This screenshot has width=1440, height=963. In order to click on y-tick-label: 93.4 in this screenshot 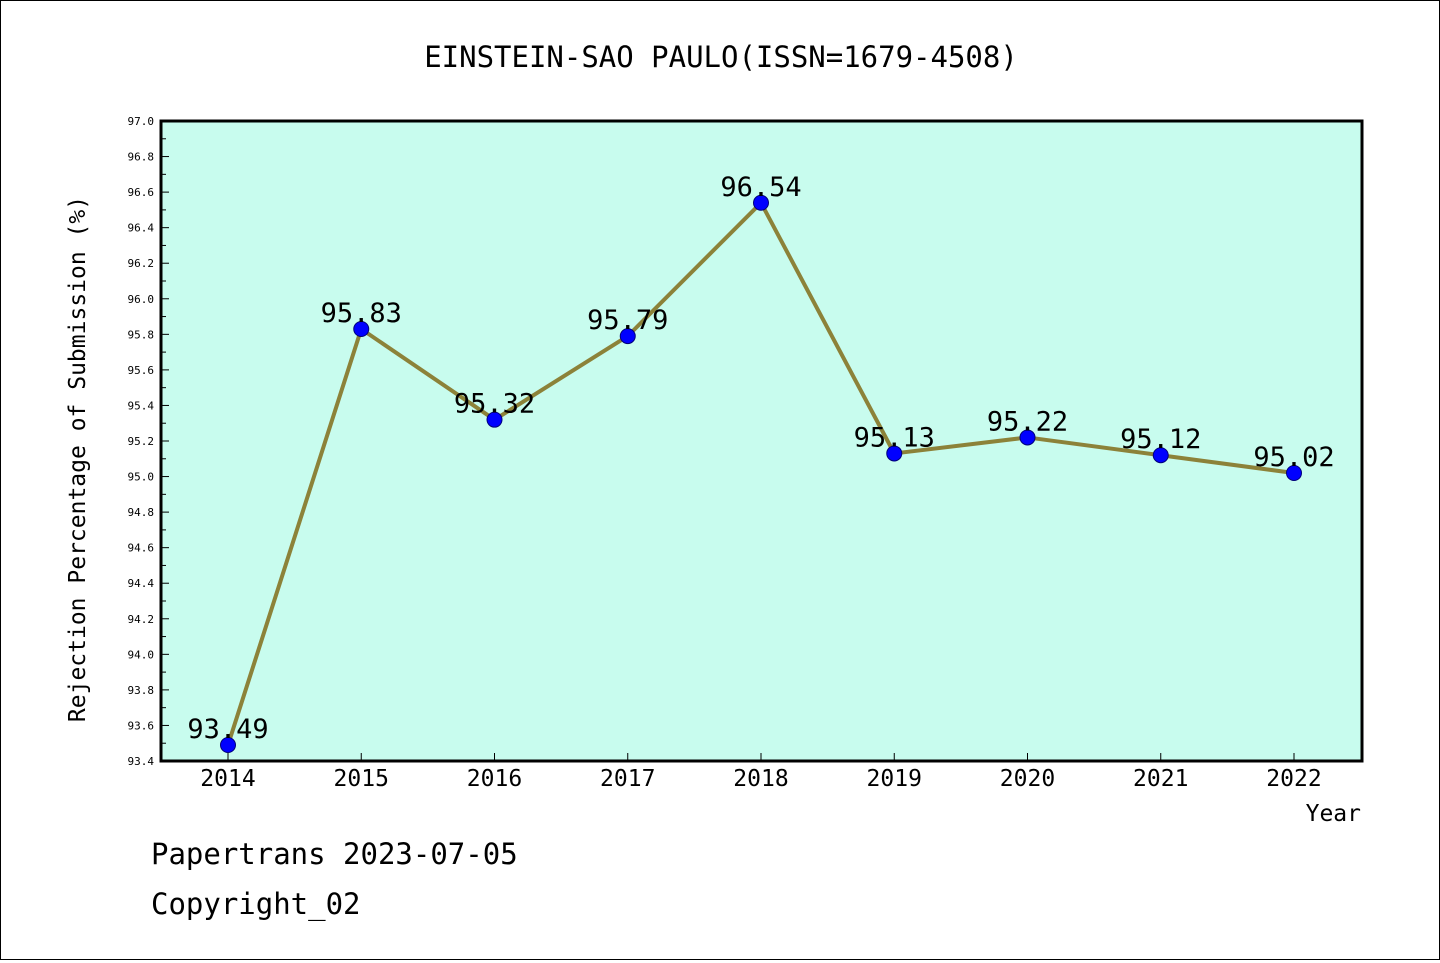, I will do `click(141, 761)`.